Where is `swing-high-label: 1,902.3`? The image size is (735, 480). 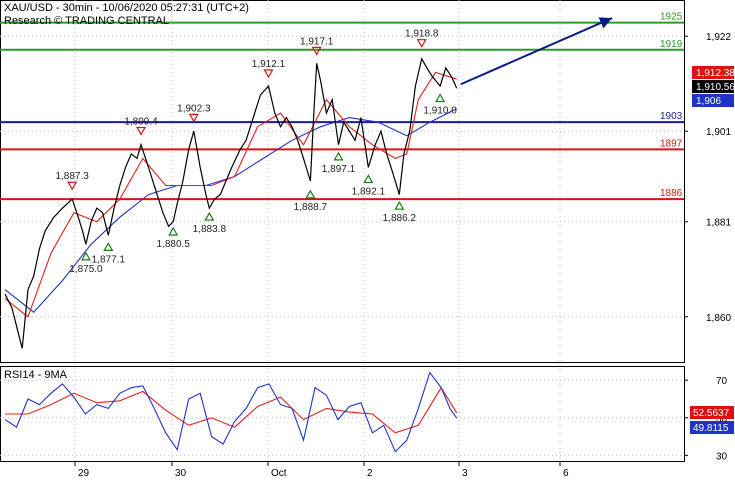
swing-high-label: 1,902.3 is located at coordinates (194, 108).